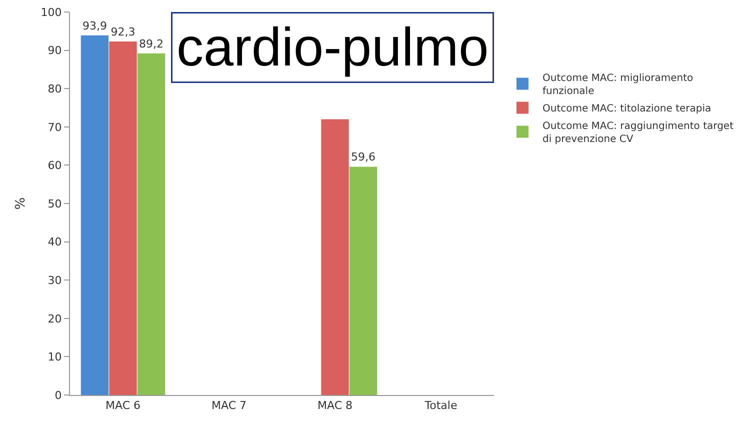 This screenshot has height=425, width=751. What do you see at coordinates (151, 43) in the screenshot?
I see `data-label: 89,2` at bounding box center [151, 43].